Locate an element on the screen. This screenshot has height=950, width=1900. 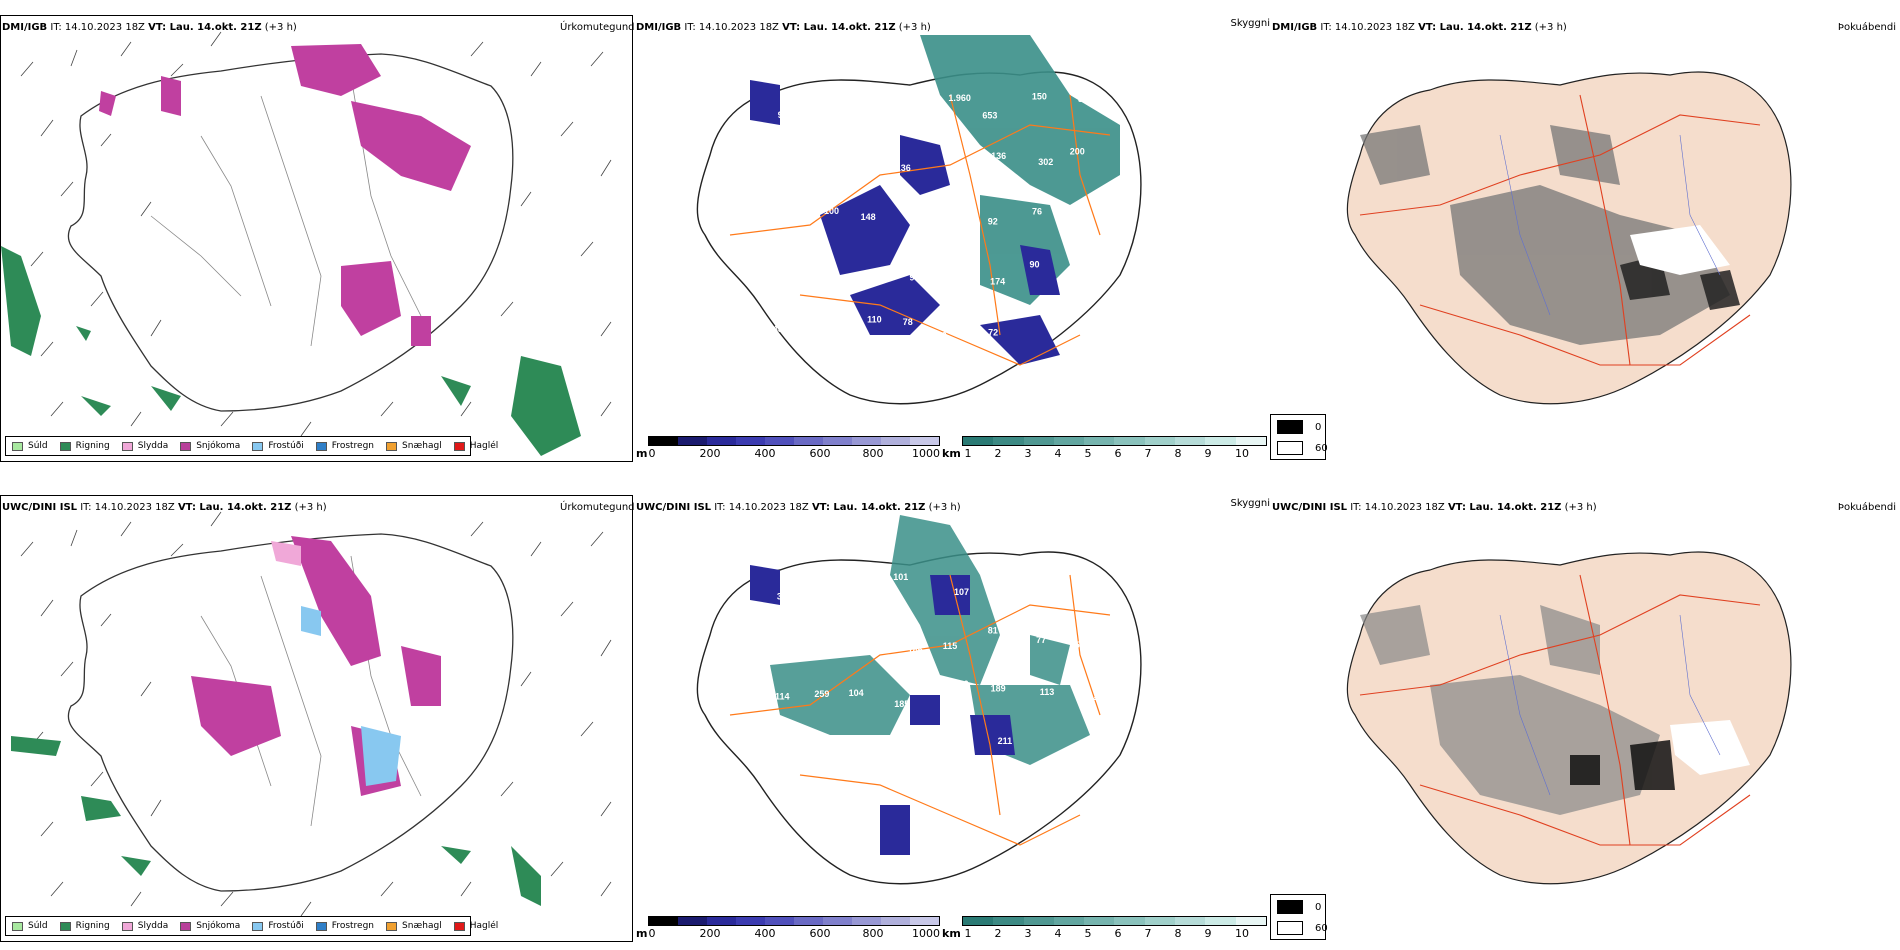
legend-item: Haglél is located at coordinates (475, 926).